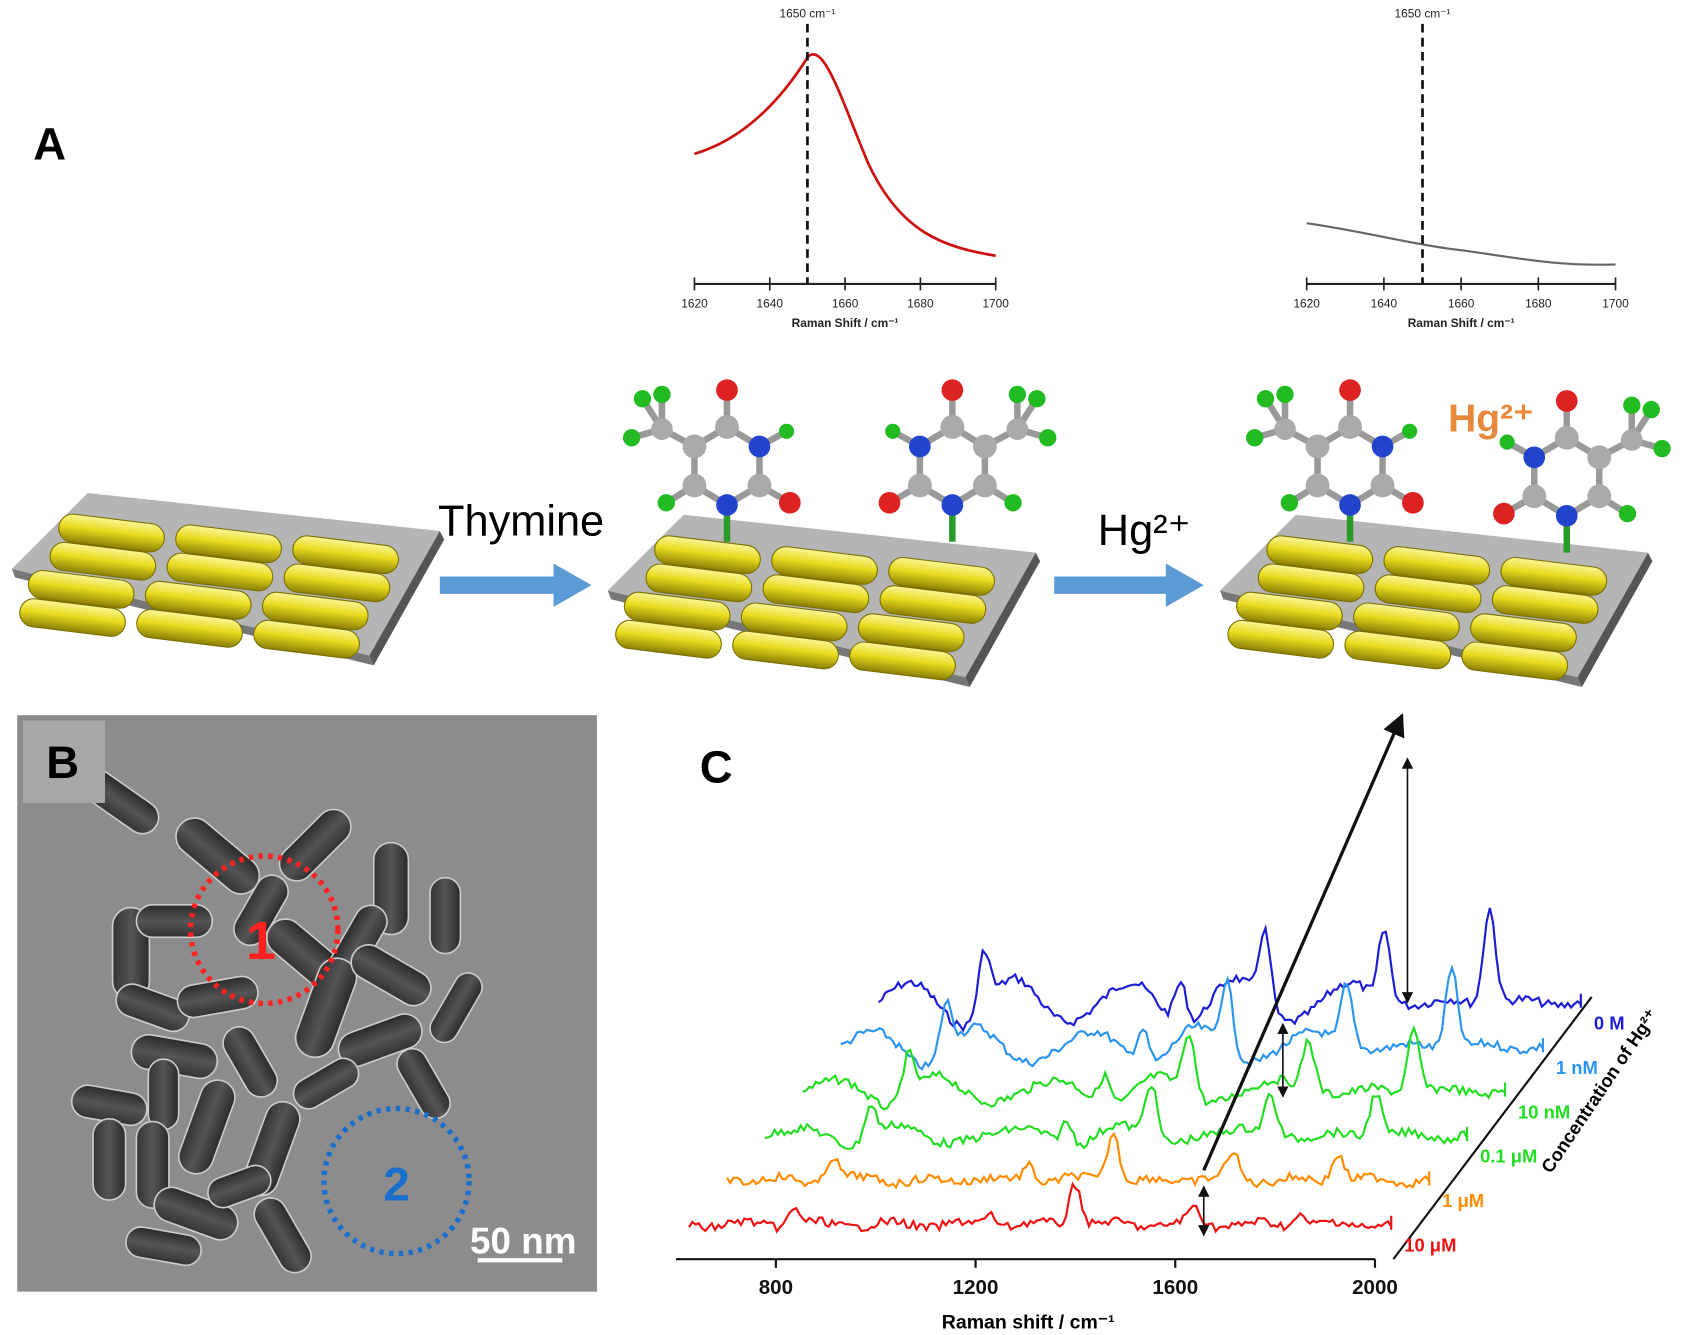 This screenshot has width=1701, height=1335. What do you see at coordinates (1028, 1322) in the screenshot?
I see `axis-title: Raman shift / cm⁻¹` at bounding box center [1028, 1322].